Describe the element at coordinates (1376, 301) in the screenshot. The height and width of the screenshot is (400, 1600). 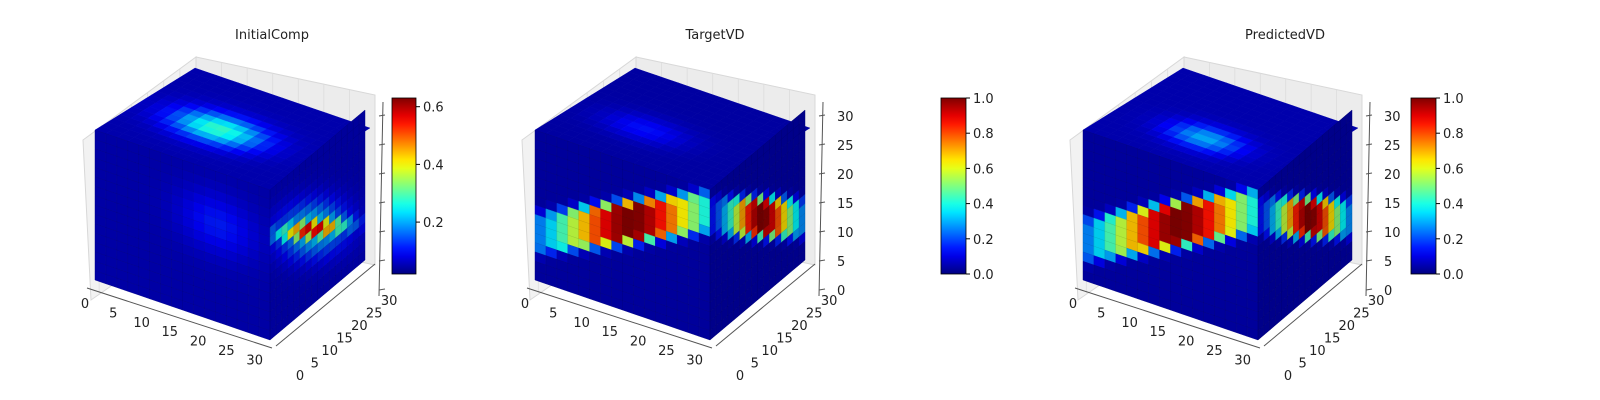
I see `y-tick-label: 30` at that location.